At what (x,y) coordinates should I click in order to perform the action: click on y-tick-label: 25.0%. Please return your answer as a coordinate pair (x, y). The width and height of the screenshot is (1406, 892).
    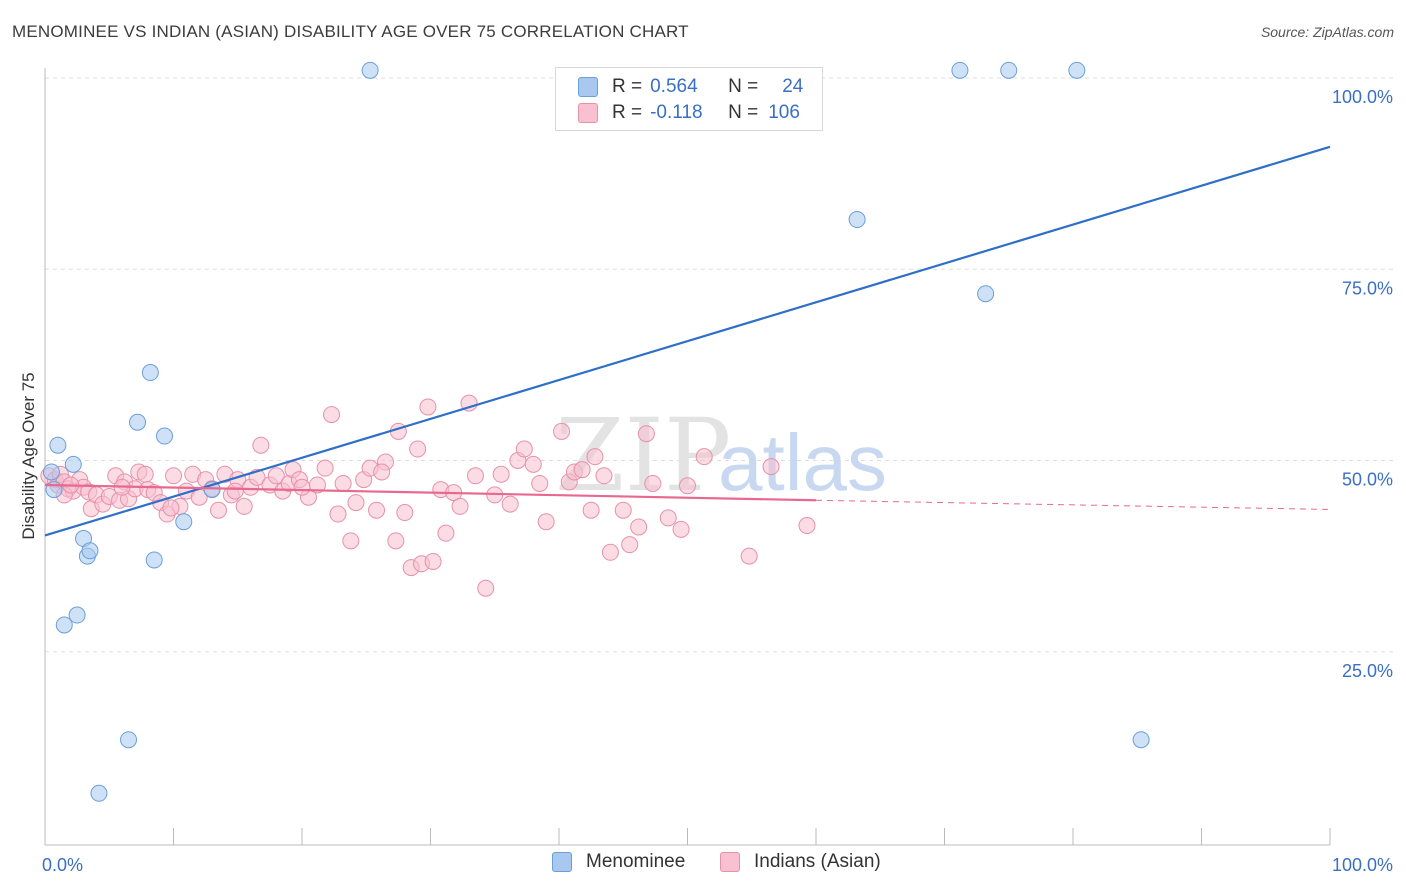
    Looking at the image, I should click on (1367, 671).